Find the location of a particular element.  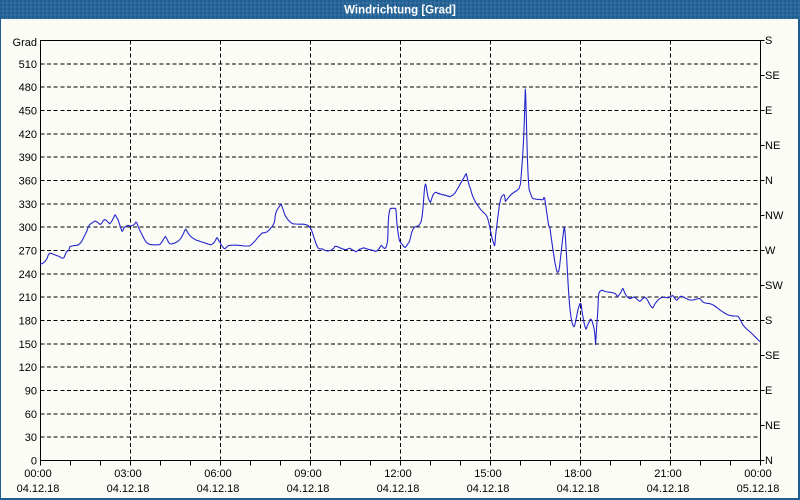

svg-text: 06:00 is located at coordinates (218, 474).